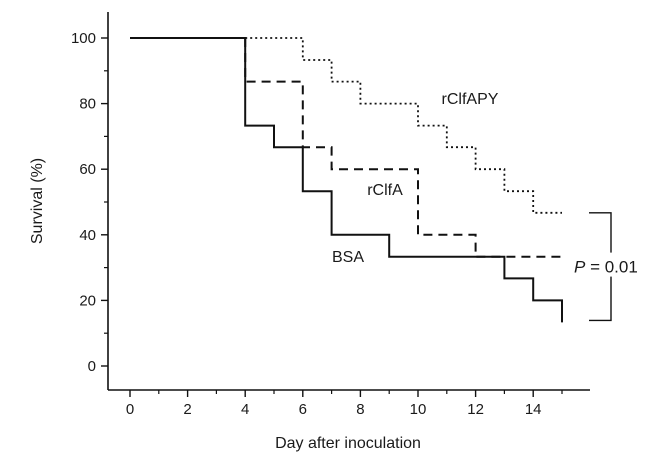 This screenshot has width=664, height=461. Describe the element at coordinates (470, 99) in the screenshot. I see `series-label-rclfapy: rClfAPY` at that location.